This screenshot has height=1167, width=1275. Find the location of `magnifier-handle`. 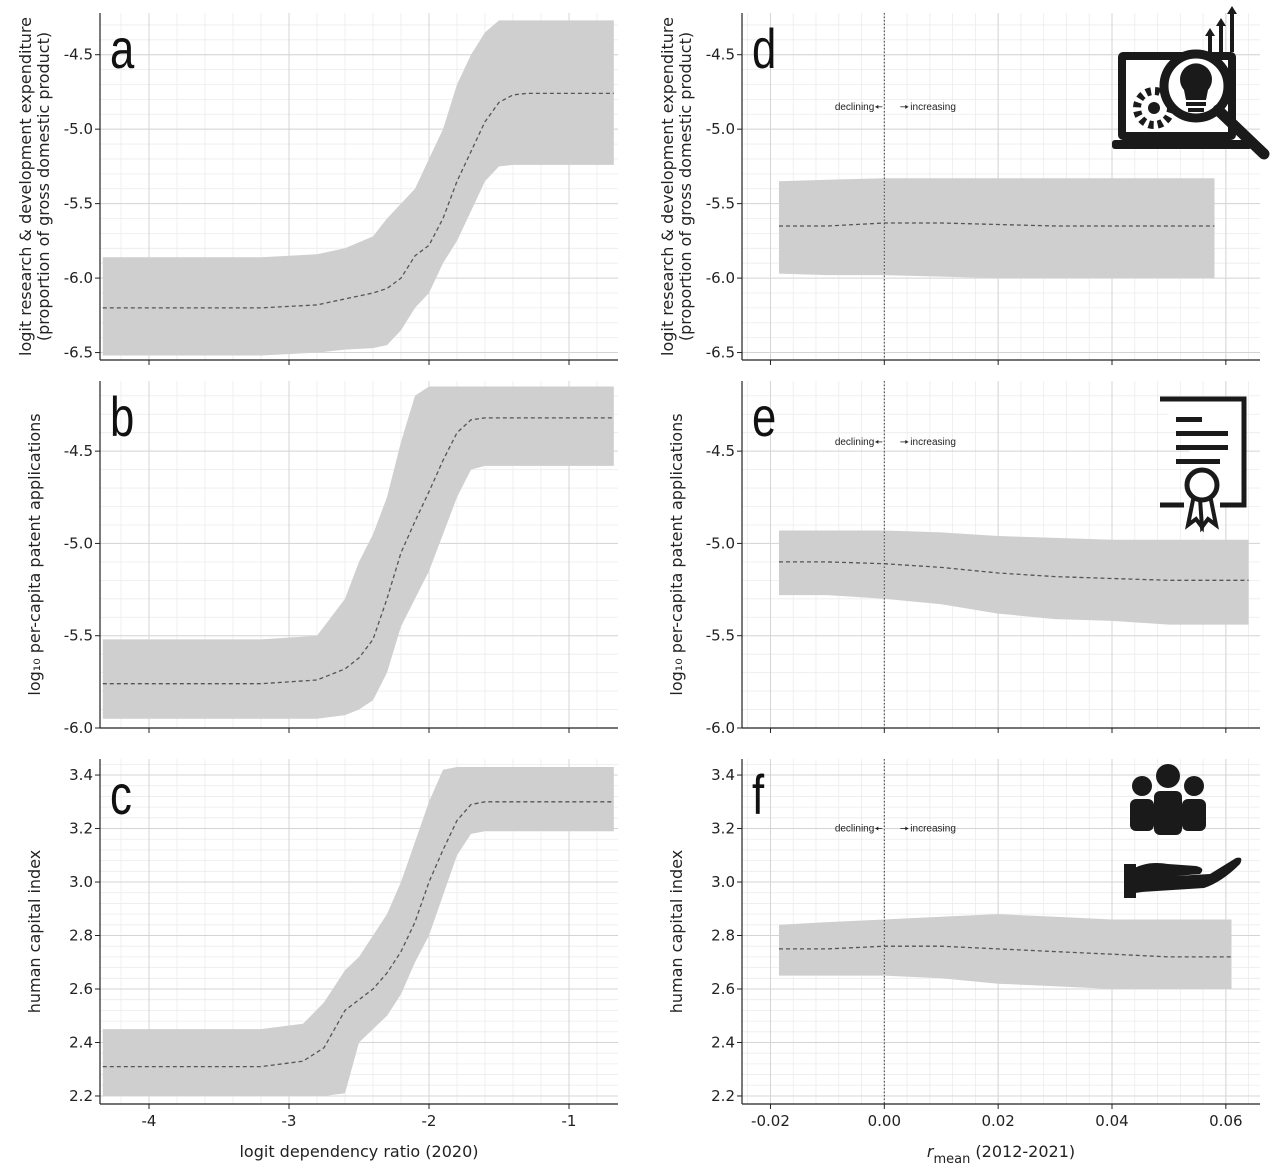

magnifier-handle is located at coordinates (1241, 132).